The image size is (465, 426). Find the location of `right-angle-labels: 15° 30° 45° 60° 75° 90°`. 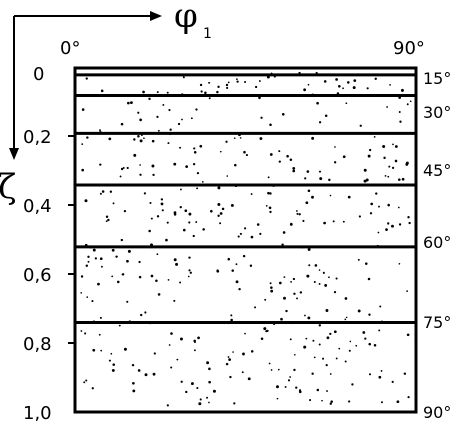

right-angle-labels: 15° 30° 45° 60° 75° 90° is located at coordinates (437, 245).